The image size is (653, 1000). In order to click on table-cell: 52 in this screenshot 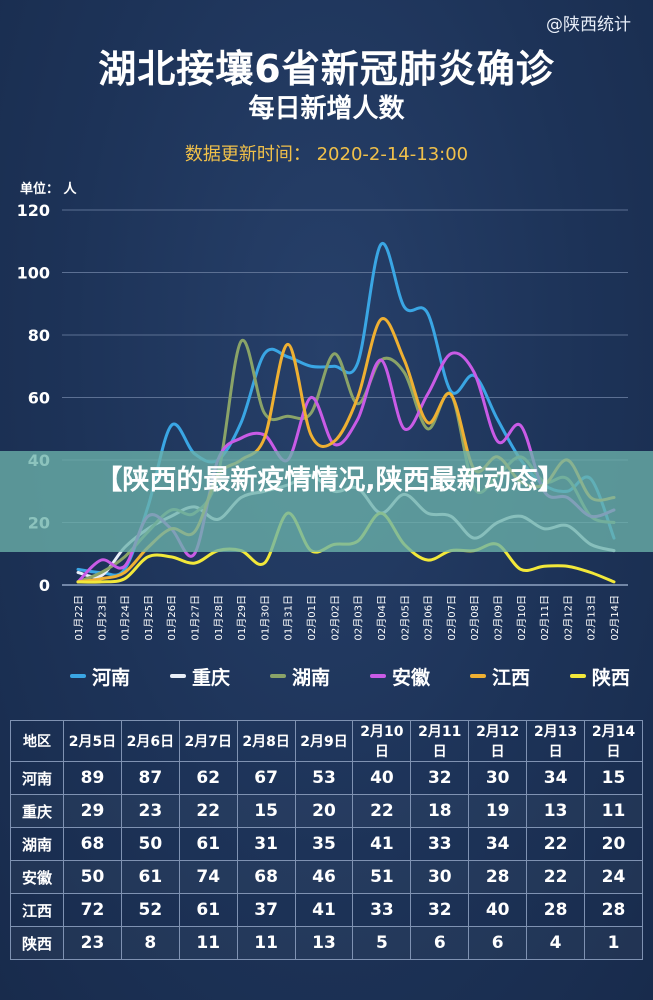, I will do `click(150, 910)`.